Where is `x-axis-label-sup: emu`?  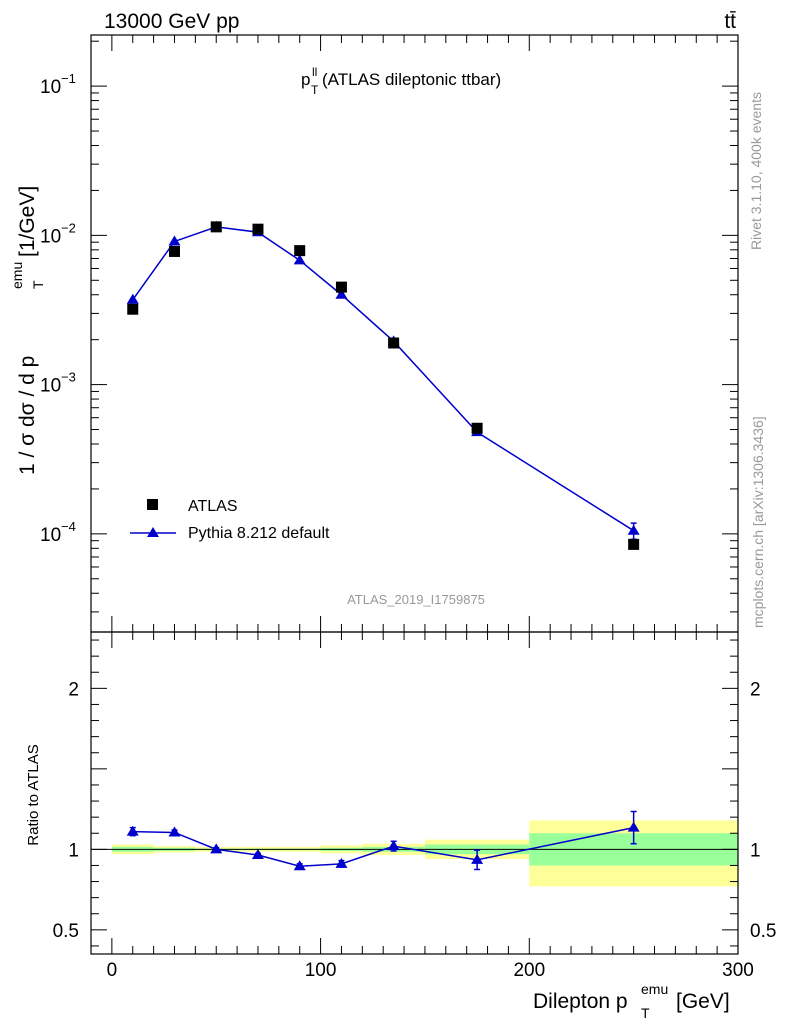
x-axis-label-sup: emu is located at coordinates (654, 989).